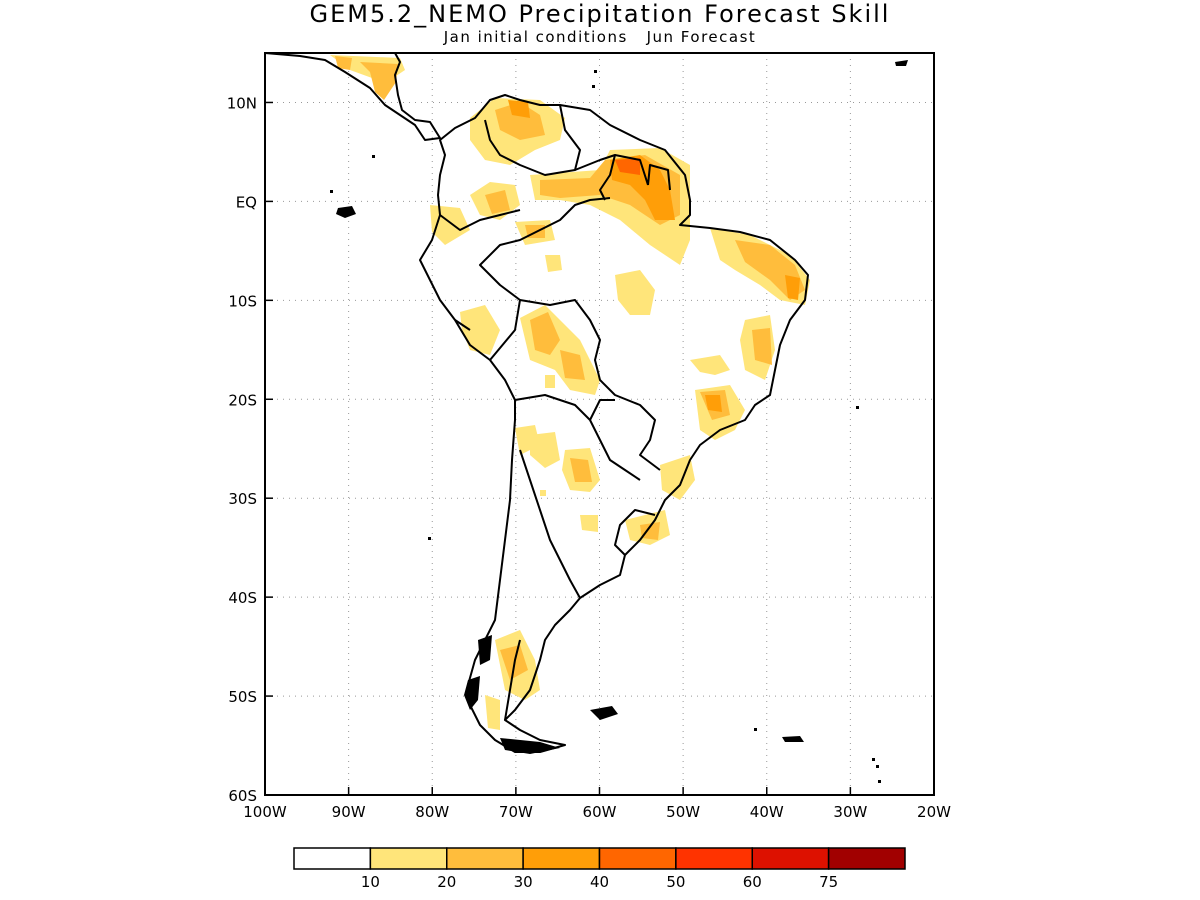  Describe the element at coordinates (242, 499) in the screenshot. I see `y-tick-label: 30S` at that location.